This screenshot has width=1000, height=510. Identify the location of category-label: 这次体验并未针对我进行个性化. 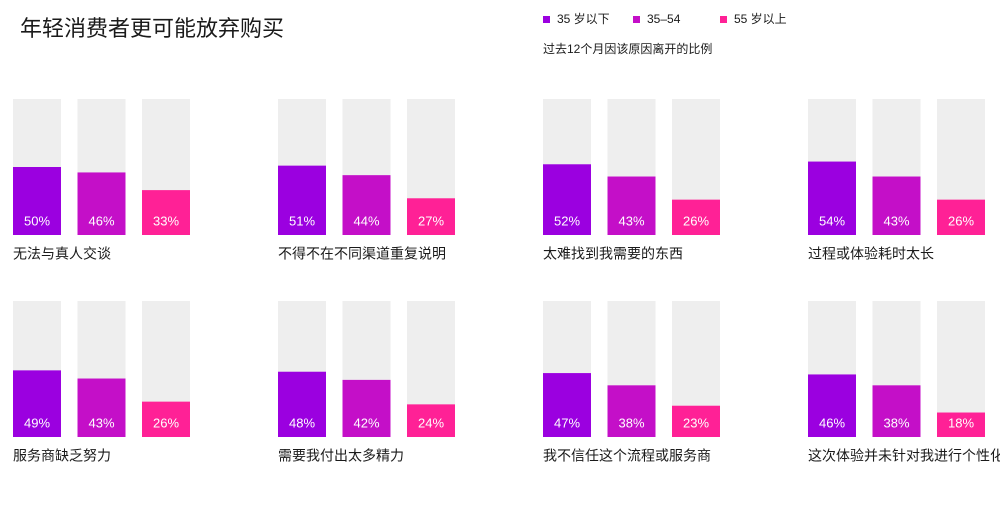
(904, 456).